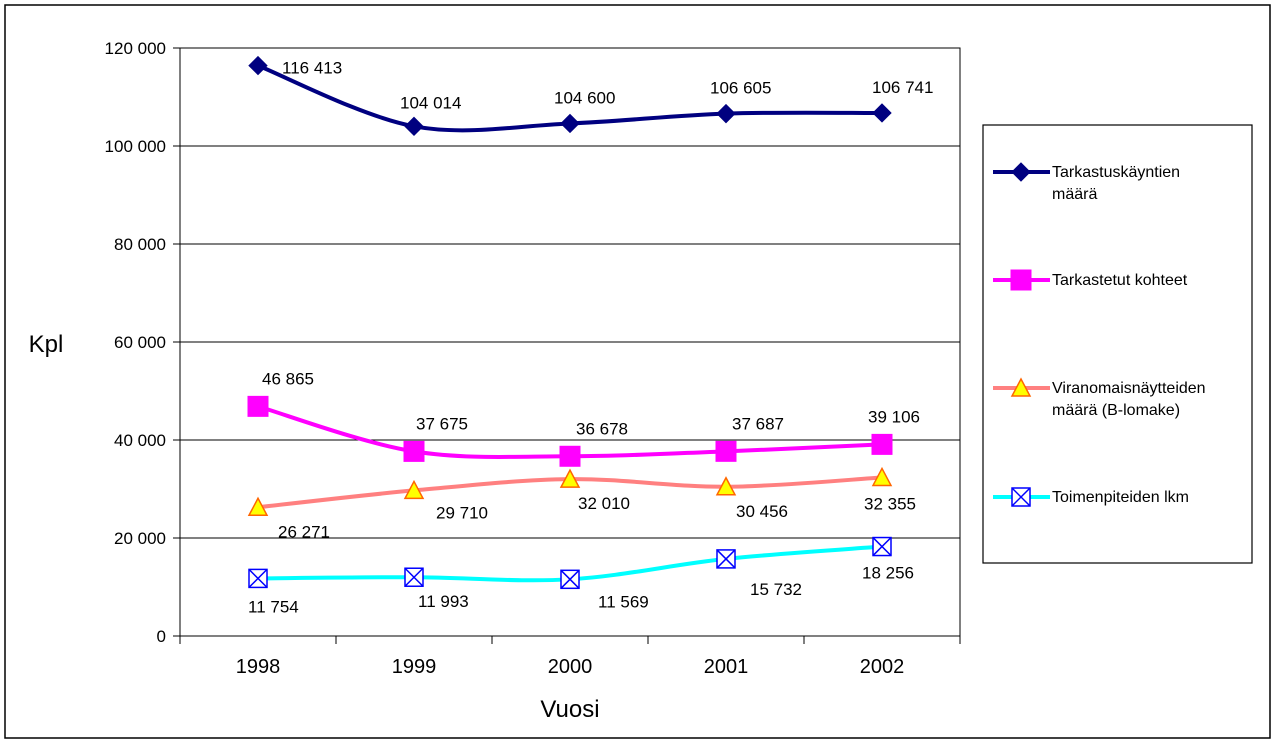  What do you see at coordinates (1120, 497) in the screenshot?
I see `legend-label: Toimenpiteiden lkm` at bounding box center [1120, 497].